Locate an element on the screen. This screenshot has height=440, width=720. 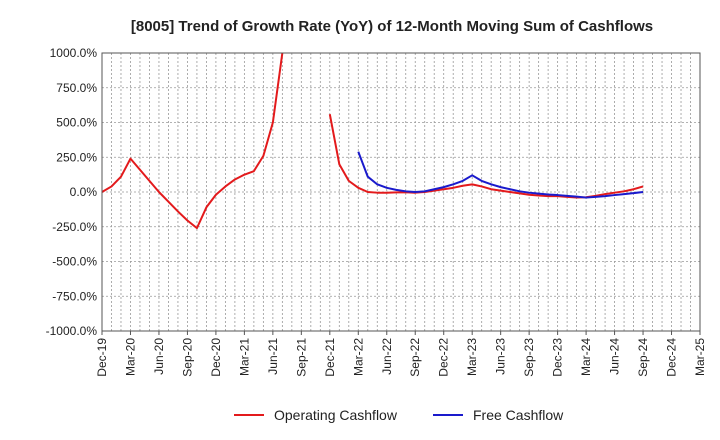
legend-label: Operating Cashflow is located at coordinates (336, 415).